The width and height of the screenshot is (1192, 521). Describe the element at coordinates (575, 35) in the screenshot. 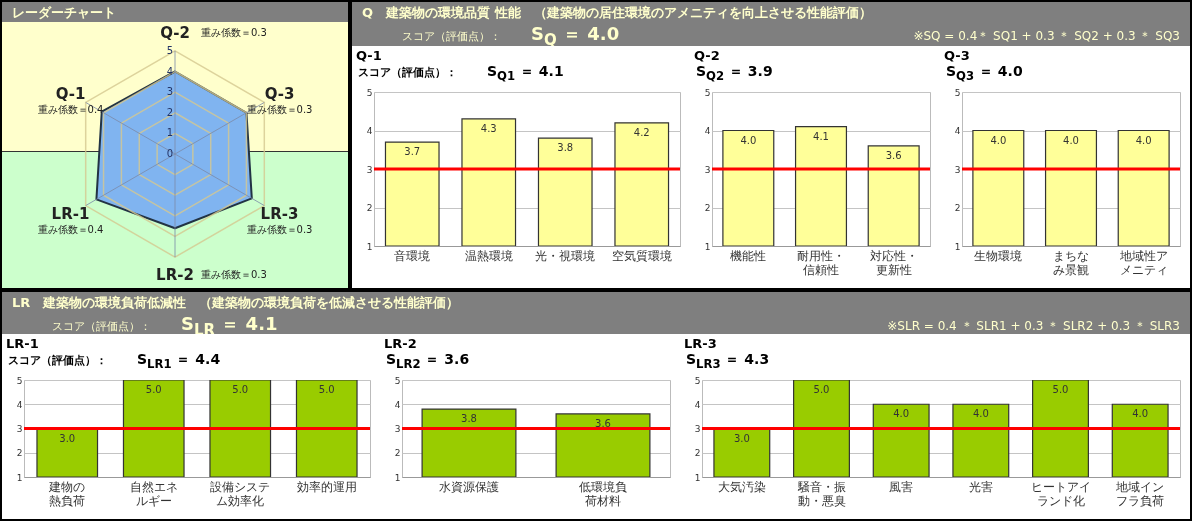

I see `text: S$_{Q}$ ＝ 4.0` at that location.